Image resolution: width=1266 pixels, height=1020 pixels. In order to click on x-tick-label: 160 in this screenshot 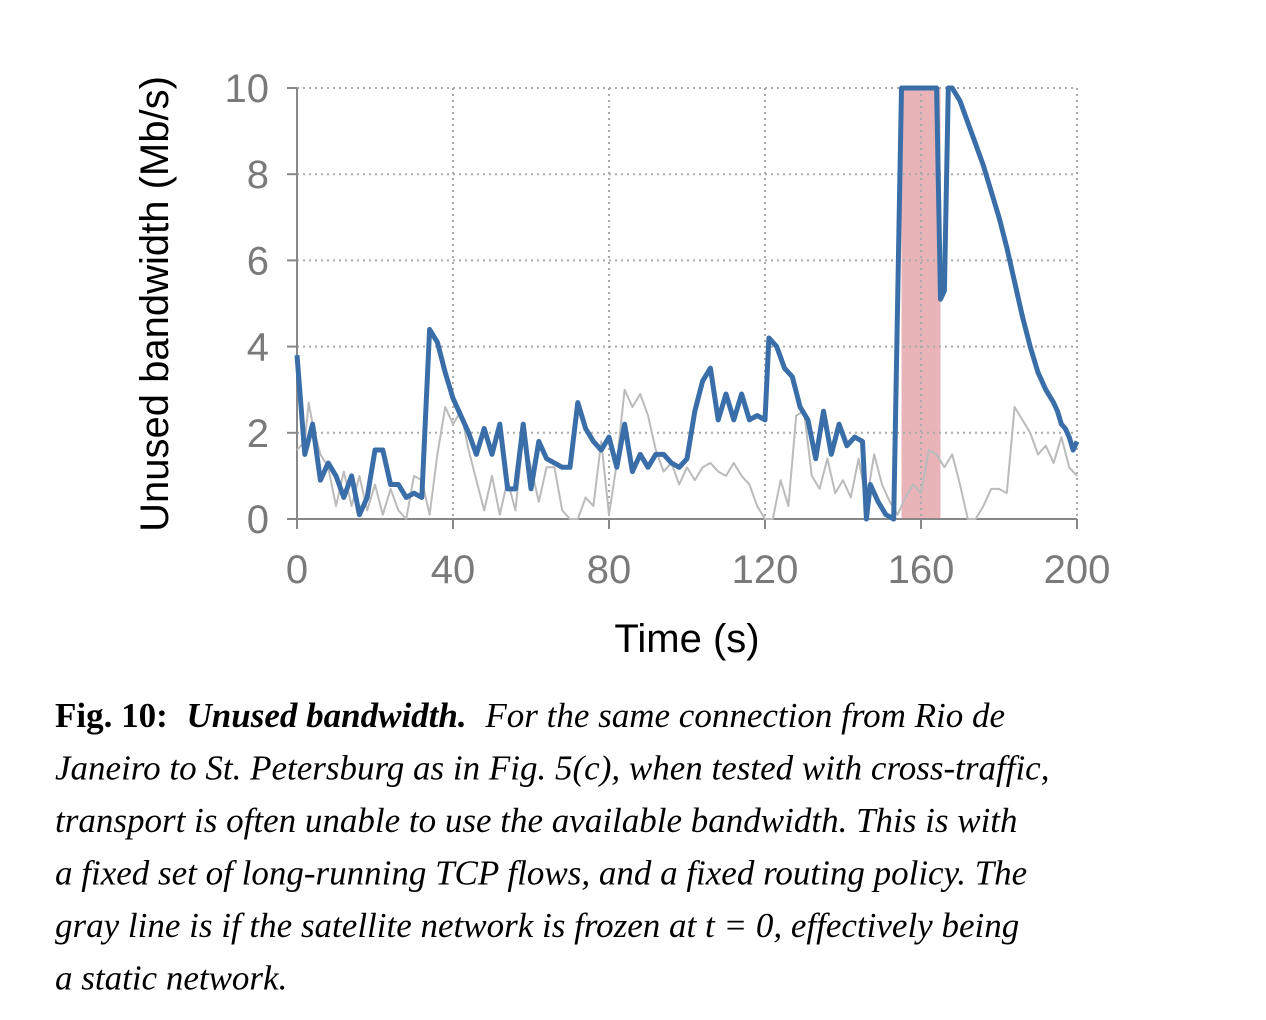, I will do `click(921, 570)`.